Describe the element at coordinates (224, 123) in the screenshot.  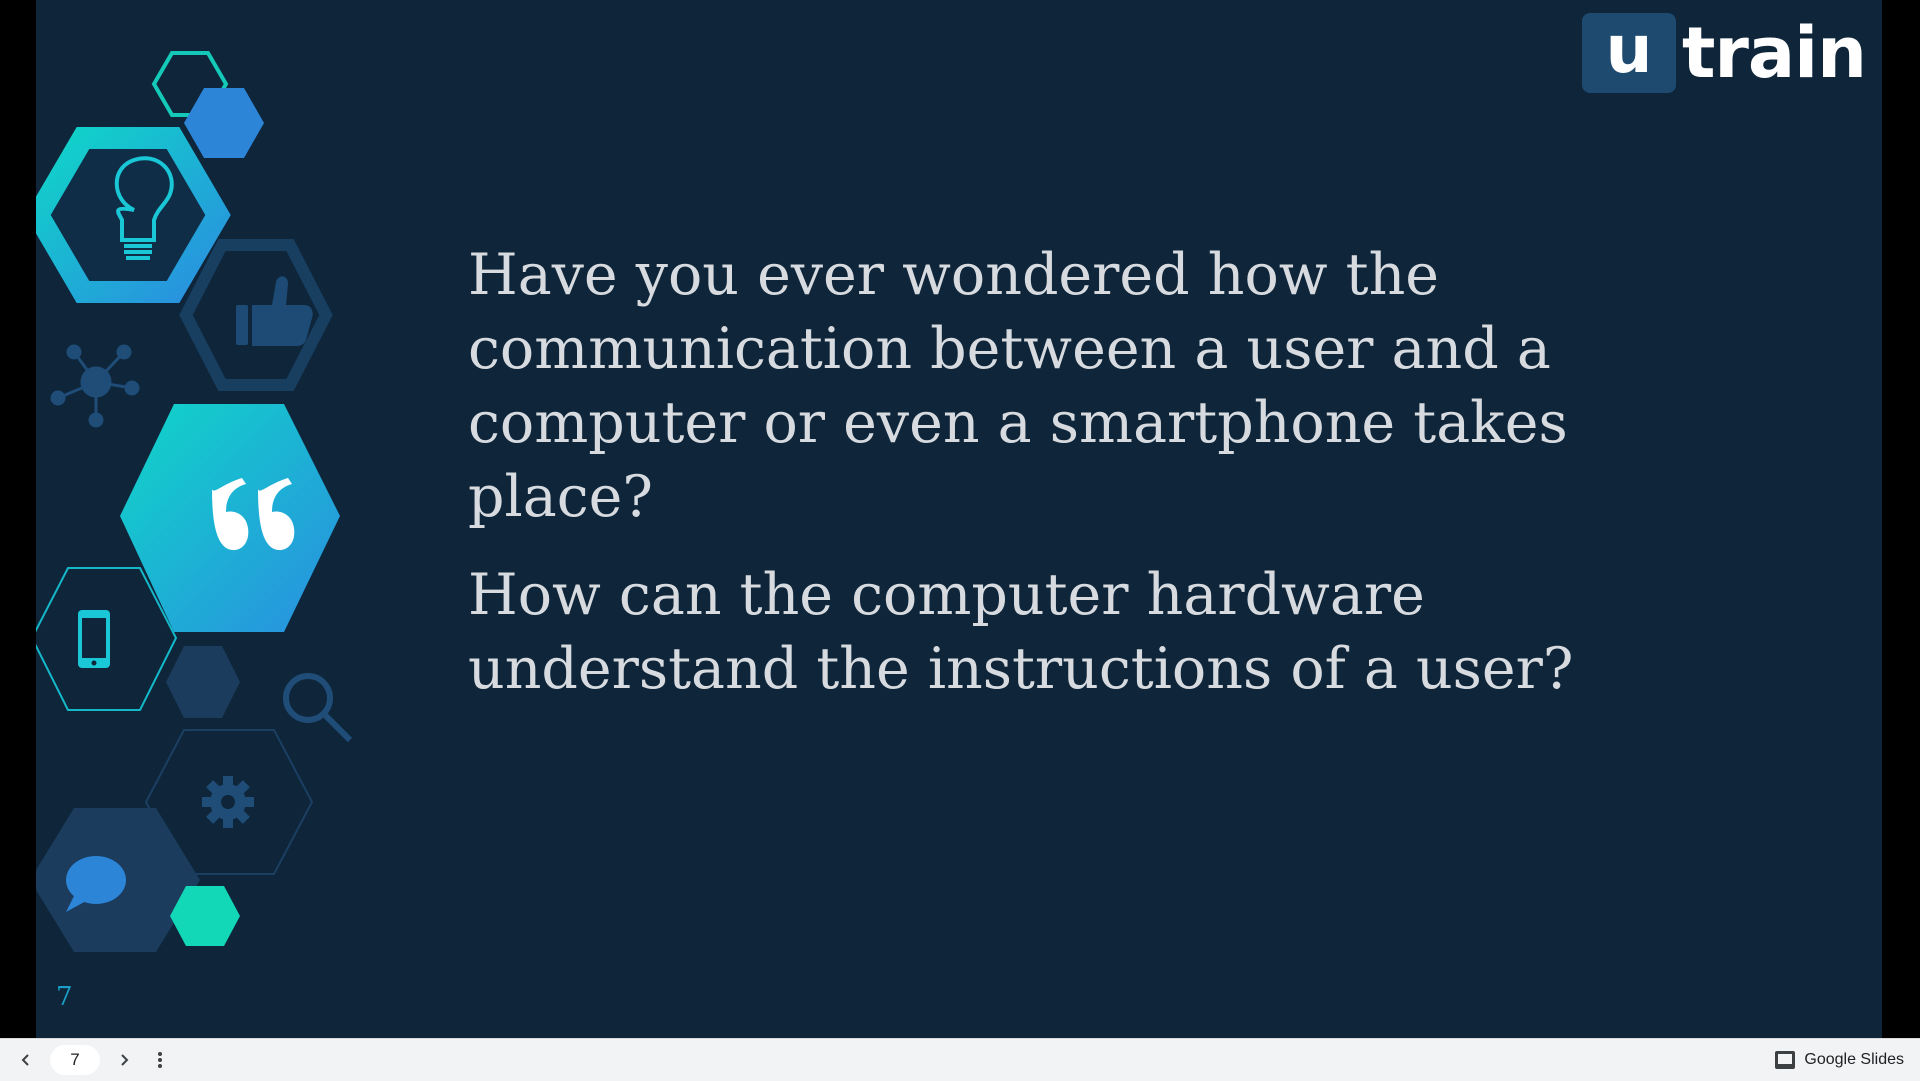
I see `small-blue-hexagon` at that location.